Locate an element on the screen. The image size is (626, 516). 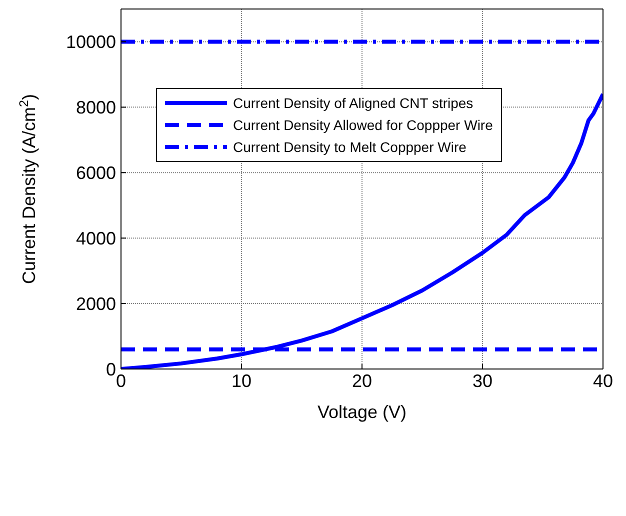
x-tick-label: 30 is located at coordinates (482, 380).